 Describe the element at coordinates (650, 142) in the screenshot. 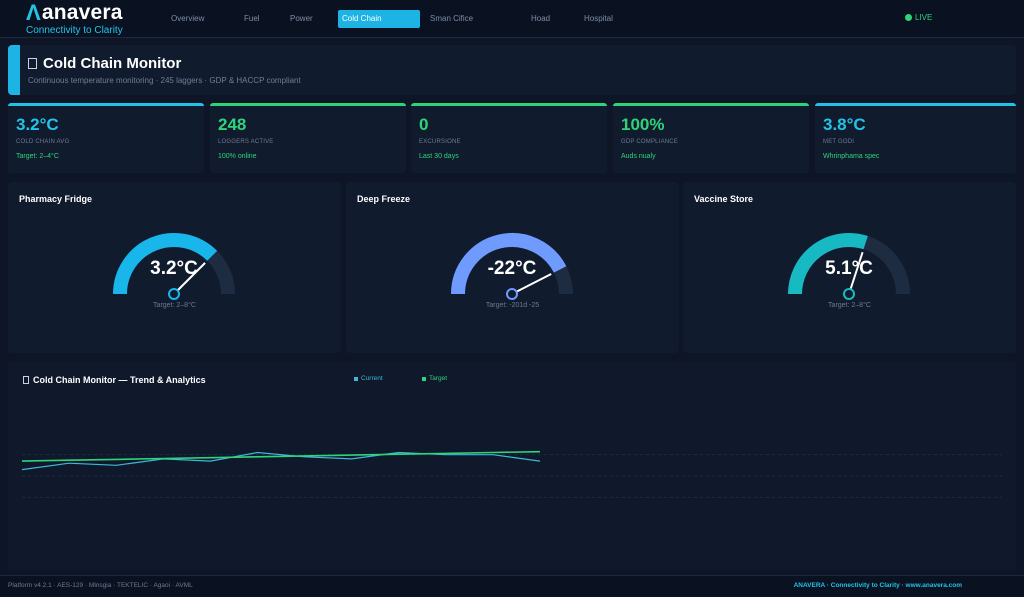

I see `kpi-label: GDP COMPLIANCE` at that location.